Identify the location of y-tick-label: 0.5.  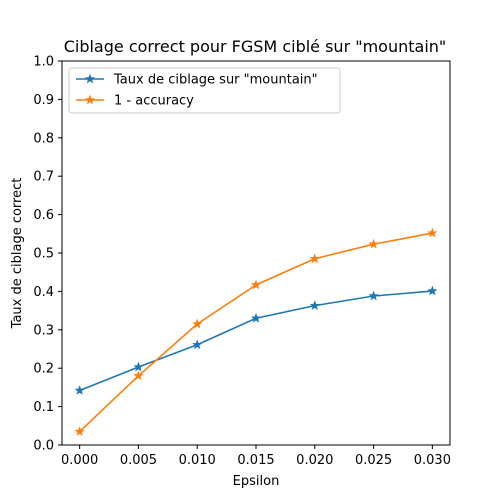
(43, 254).